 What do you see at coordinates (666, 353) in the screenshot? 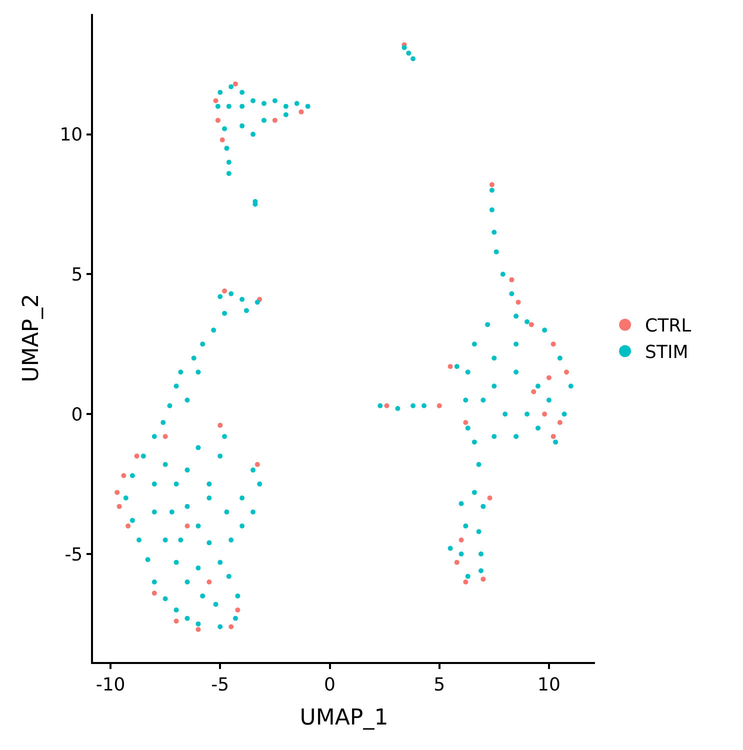
I see `legend-label: STIM` at bounding box center [666, 353].